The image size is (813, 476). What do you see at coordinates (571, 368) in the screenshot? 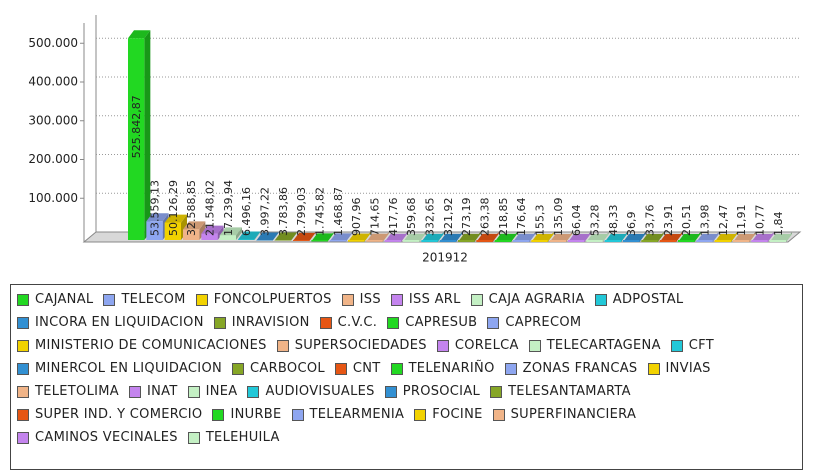
I see `legend-item: ZONAS FRANCAS` at bounding box center [571, 368].